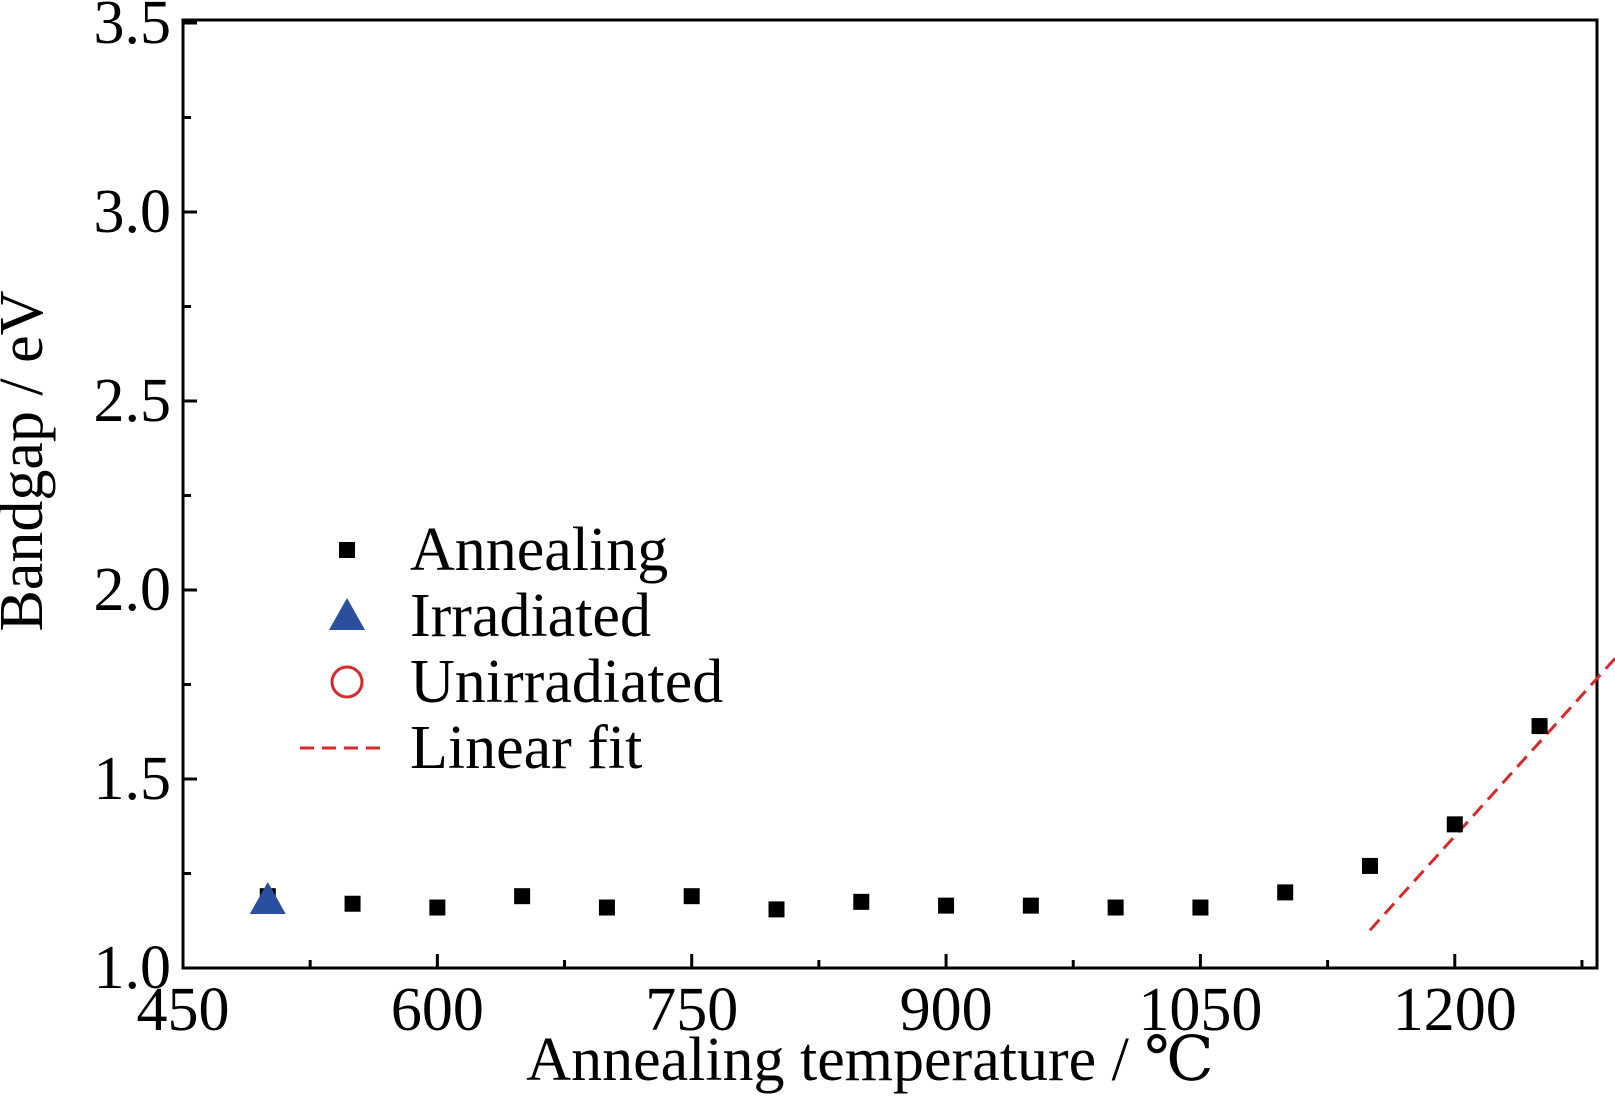 The width and height of the screenshot is (1615, 1120). Describe the element at coordinates (566, 682) in the screenshot. I see `legend-label: Unirradiated` at that location.